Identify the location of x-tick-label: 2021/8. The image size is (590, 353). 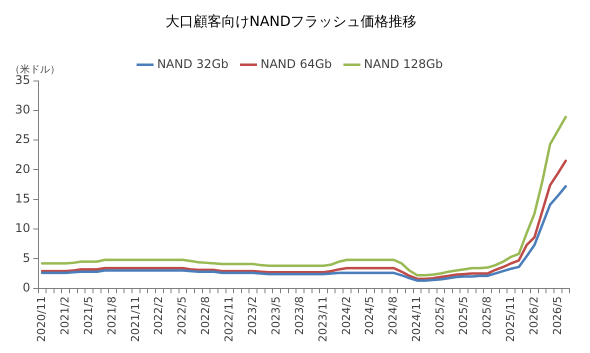
(111, 316).